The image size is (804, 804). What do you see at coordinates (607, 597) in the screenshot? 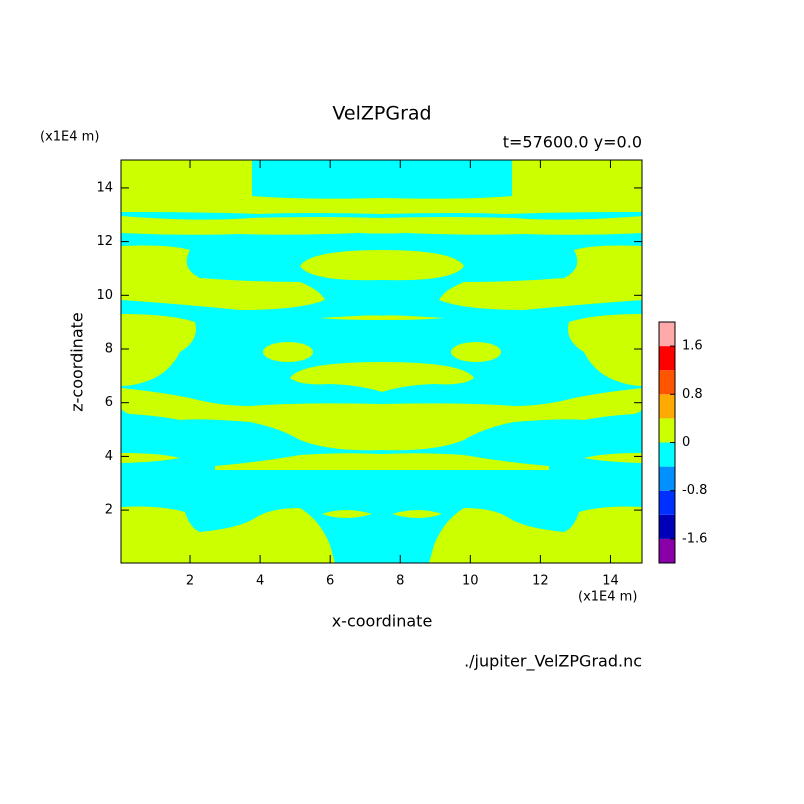
I see `x-unit: (x1E4 m)` at bounding box center [607, 597].